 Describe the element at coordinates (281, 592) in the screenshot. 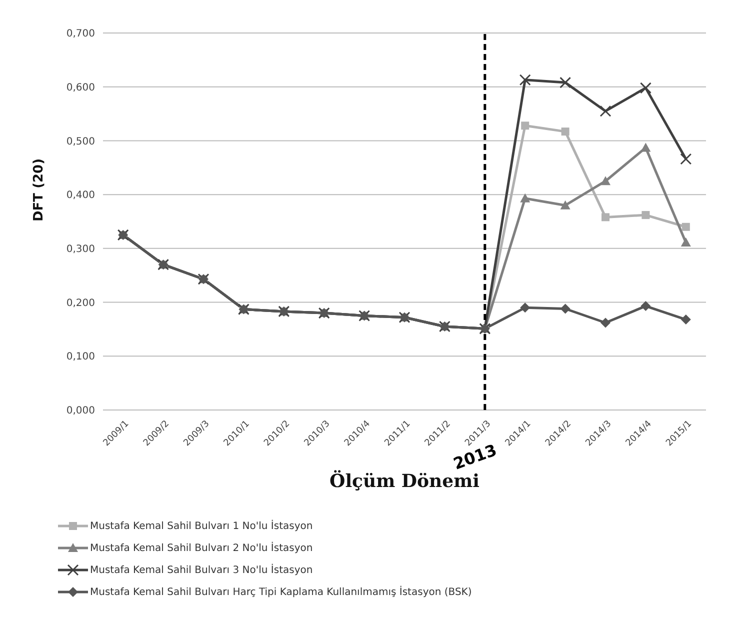

I see `legend-label: Mustafa Kemal Sahil Bulvarı Harç Tipi Kaplama Kullanılmamış İstasyon (BSK)` at that location.